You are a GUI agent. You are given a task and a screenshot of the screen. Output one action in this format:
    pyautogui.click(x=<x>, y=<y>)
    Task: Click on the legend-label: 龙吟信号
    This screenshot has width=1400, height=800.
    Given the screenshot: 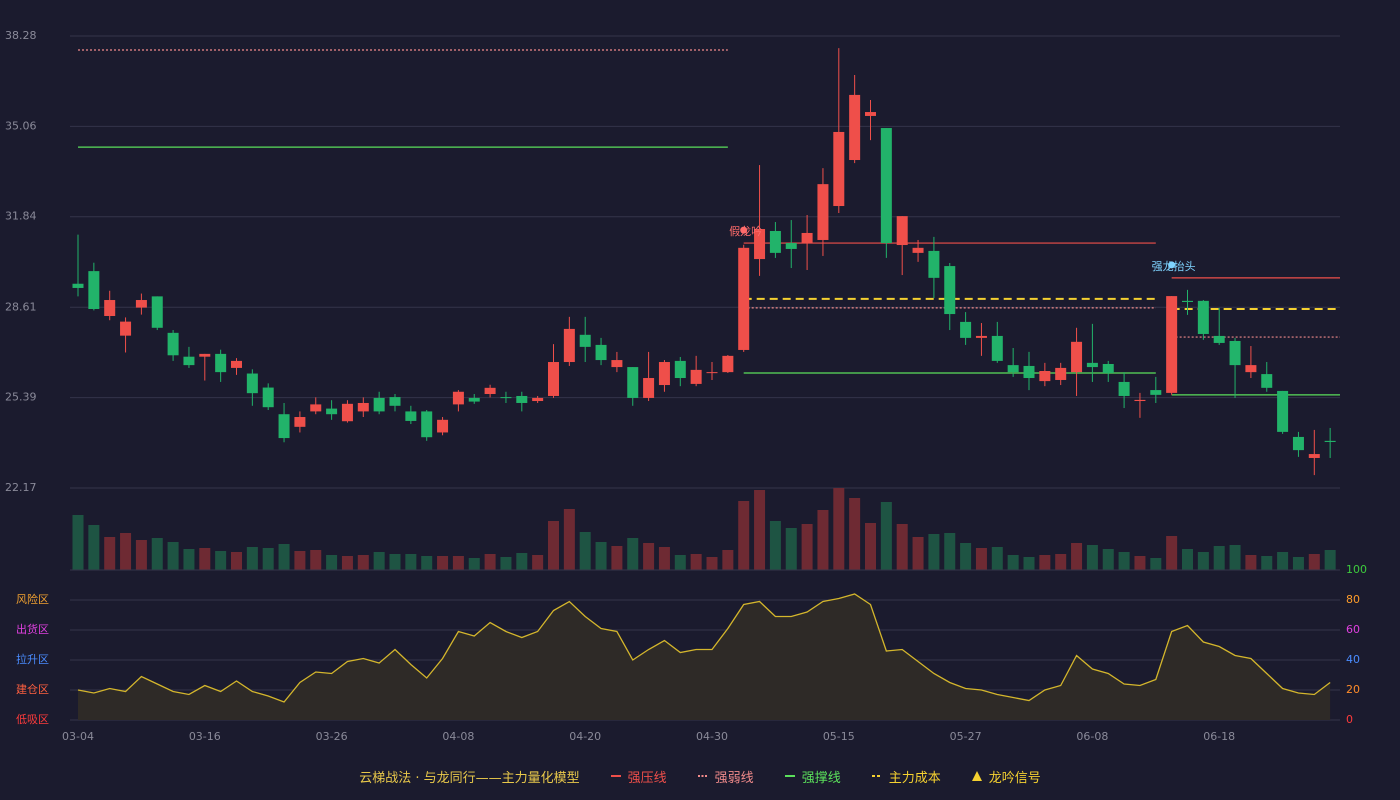 What is the action you would take?
    pyautogui.click(x=1014, y=778)
    